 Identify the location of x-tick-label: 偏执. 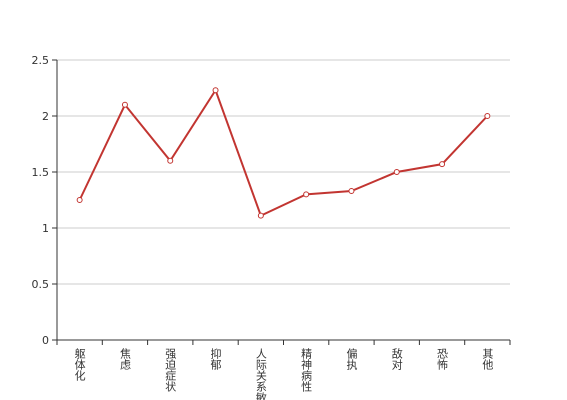
(351, 359).